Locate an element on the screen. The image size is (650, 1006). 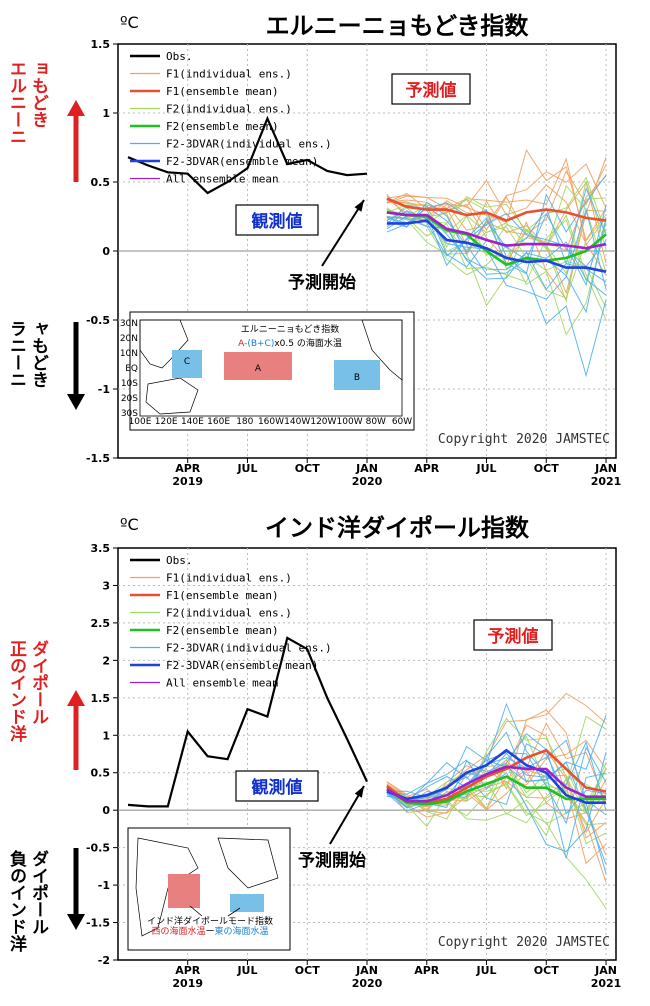
box-east is located at coordinates (247, 903).